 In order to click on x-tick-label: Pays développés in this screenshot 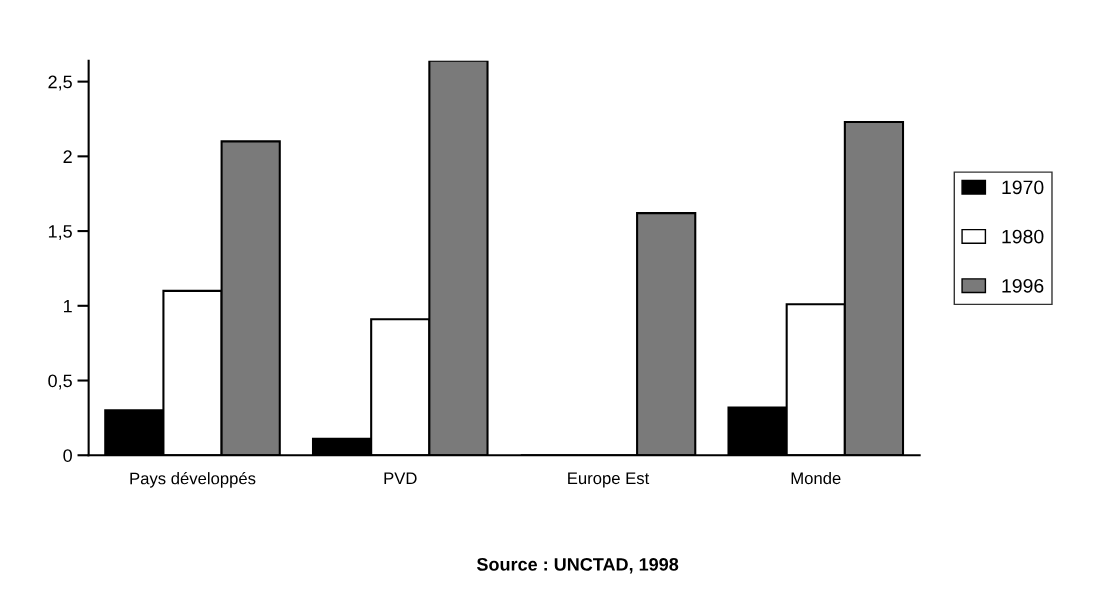, I will do `click(193, 479)`.